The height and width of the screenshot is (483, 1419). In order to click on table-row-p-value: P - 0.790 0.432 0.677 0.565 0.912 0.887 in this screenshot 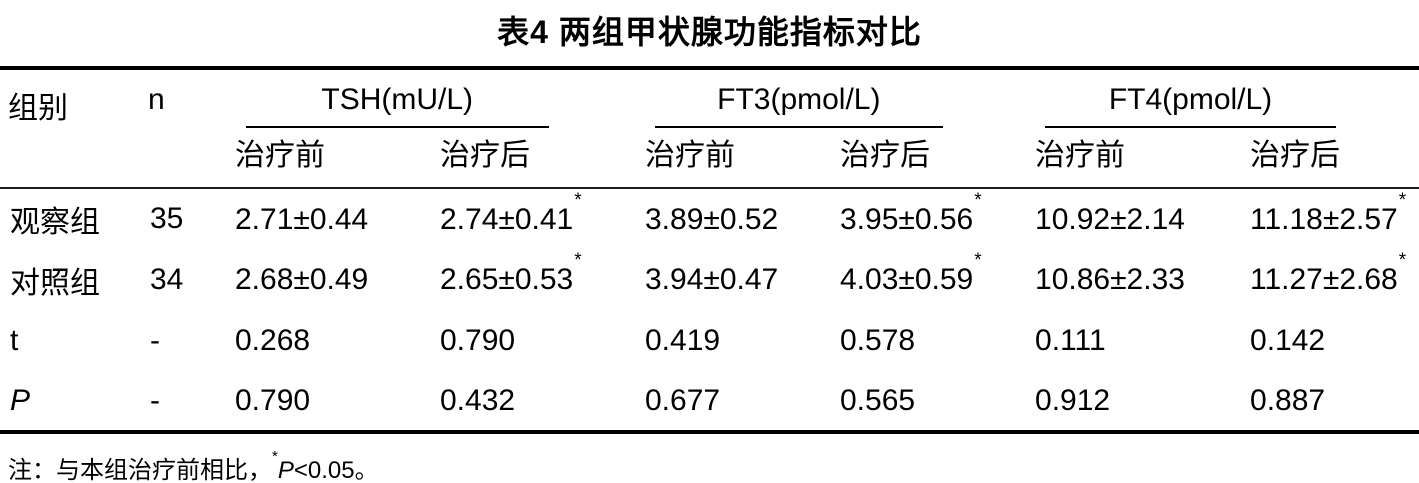, I will do `click(709, 401)`.